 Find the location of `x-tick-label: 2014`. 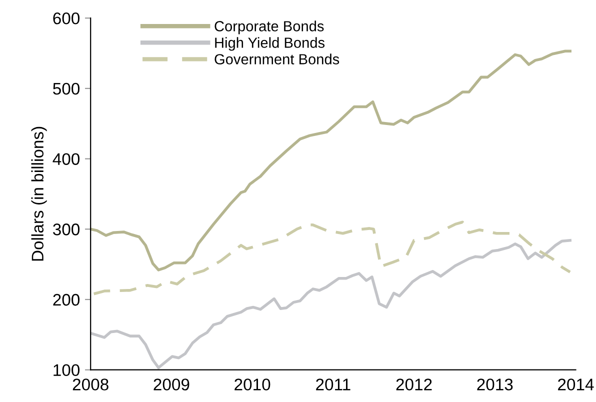

x-tick-label: 2014 is located at coordinates (576, 384).